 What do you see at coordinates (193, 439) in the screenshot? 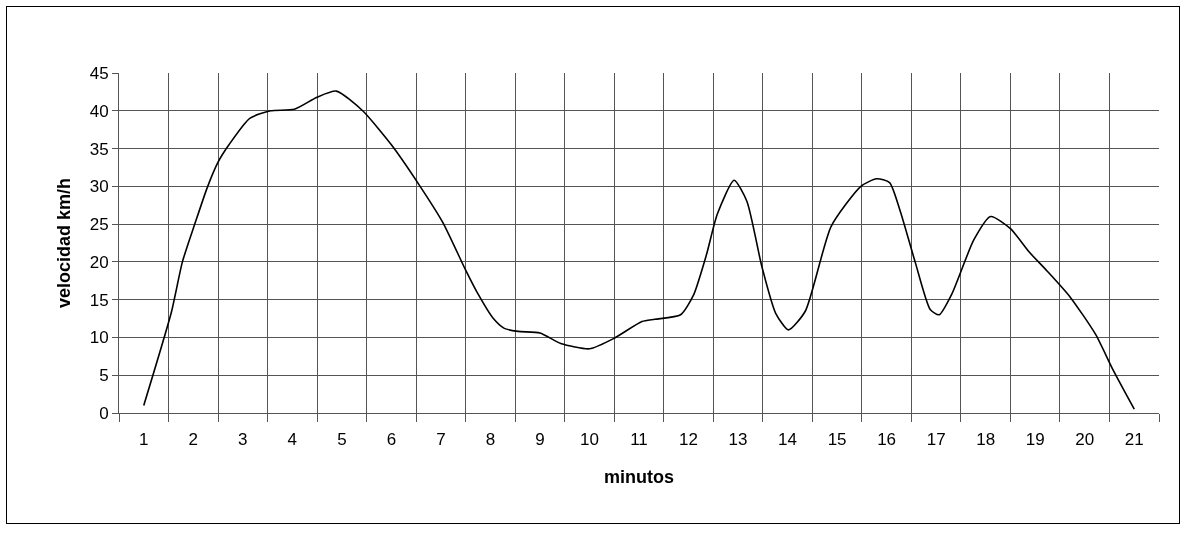
I see `x-tick-label: 2` at bounding box center [193, 439].